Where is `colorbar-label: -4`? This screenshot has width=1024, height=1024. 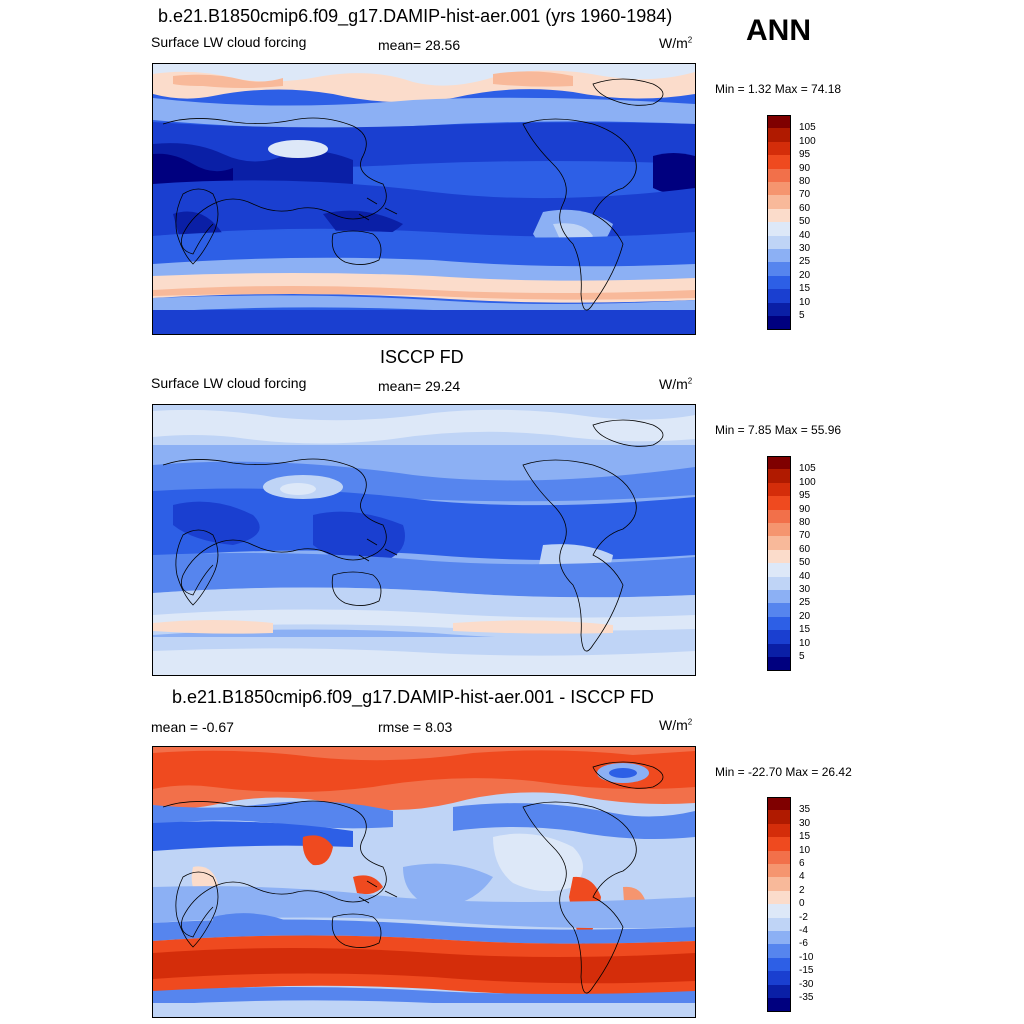 colorbar-label: -4 is located at coordinates (803, 930).